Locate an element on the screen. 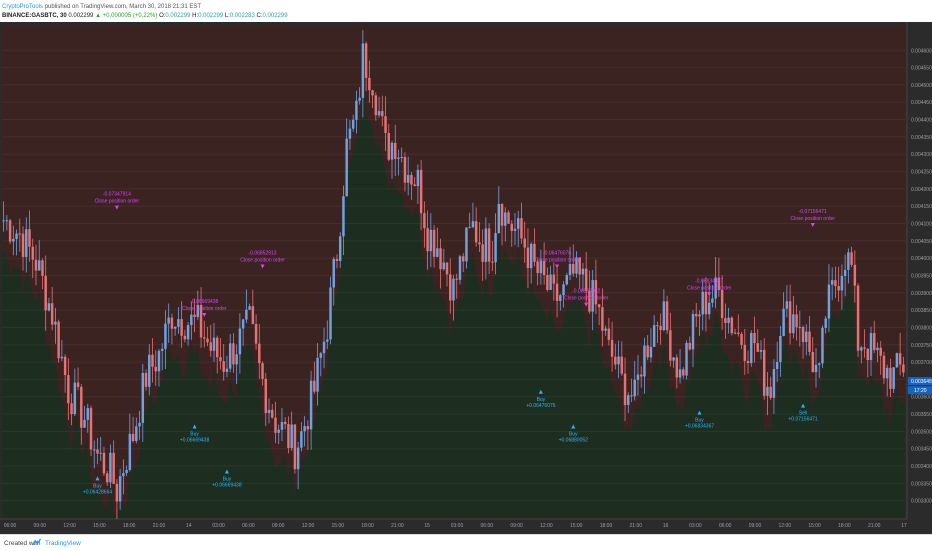 Image resolution: width=932 pixels, height=551 pixels. symbol-label: BINANCE:GASBTC, 30 is located at coordinates (34, 16).